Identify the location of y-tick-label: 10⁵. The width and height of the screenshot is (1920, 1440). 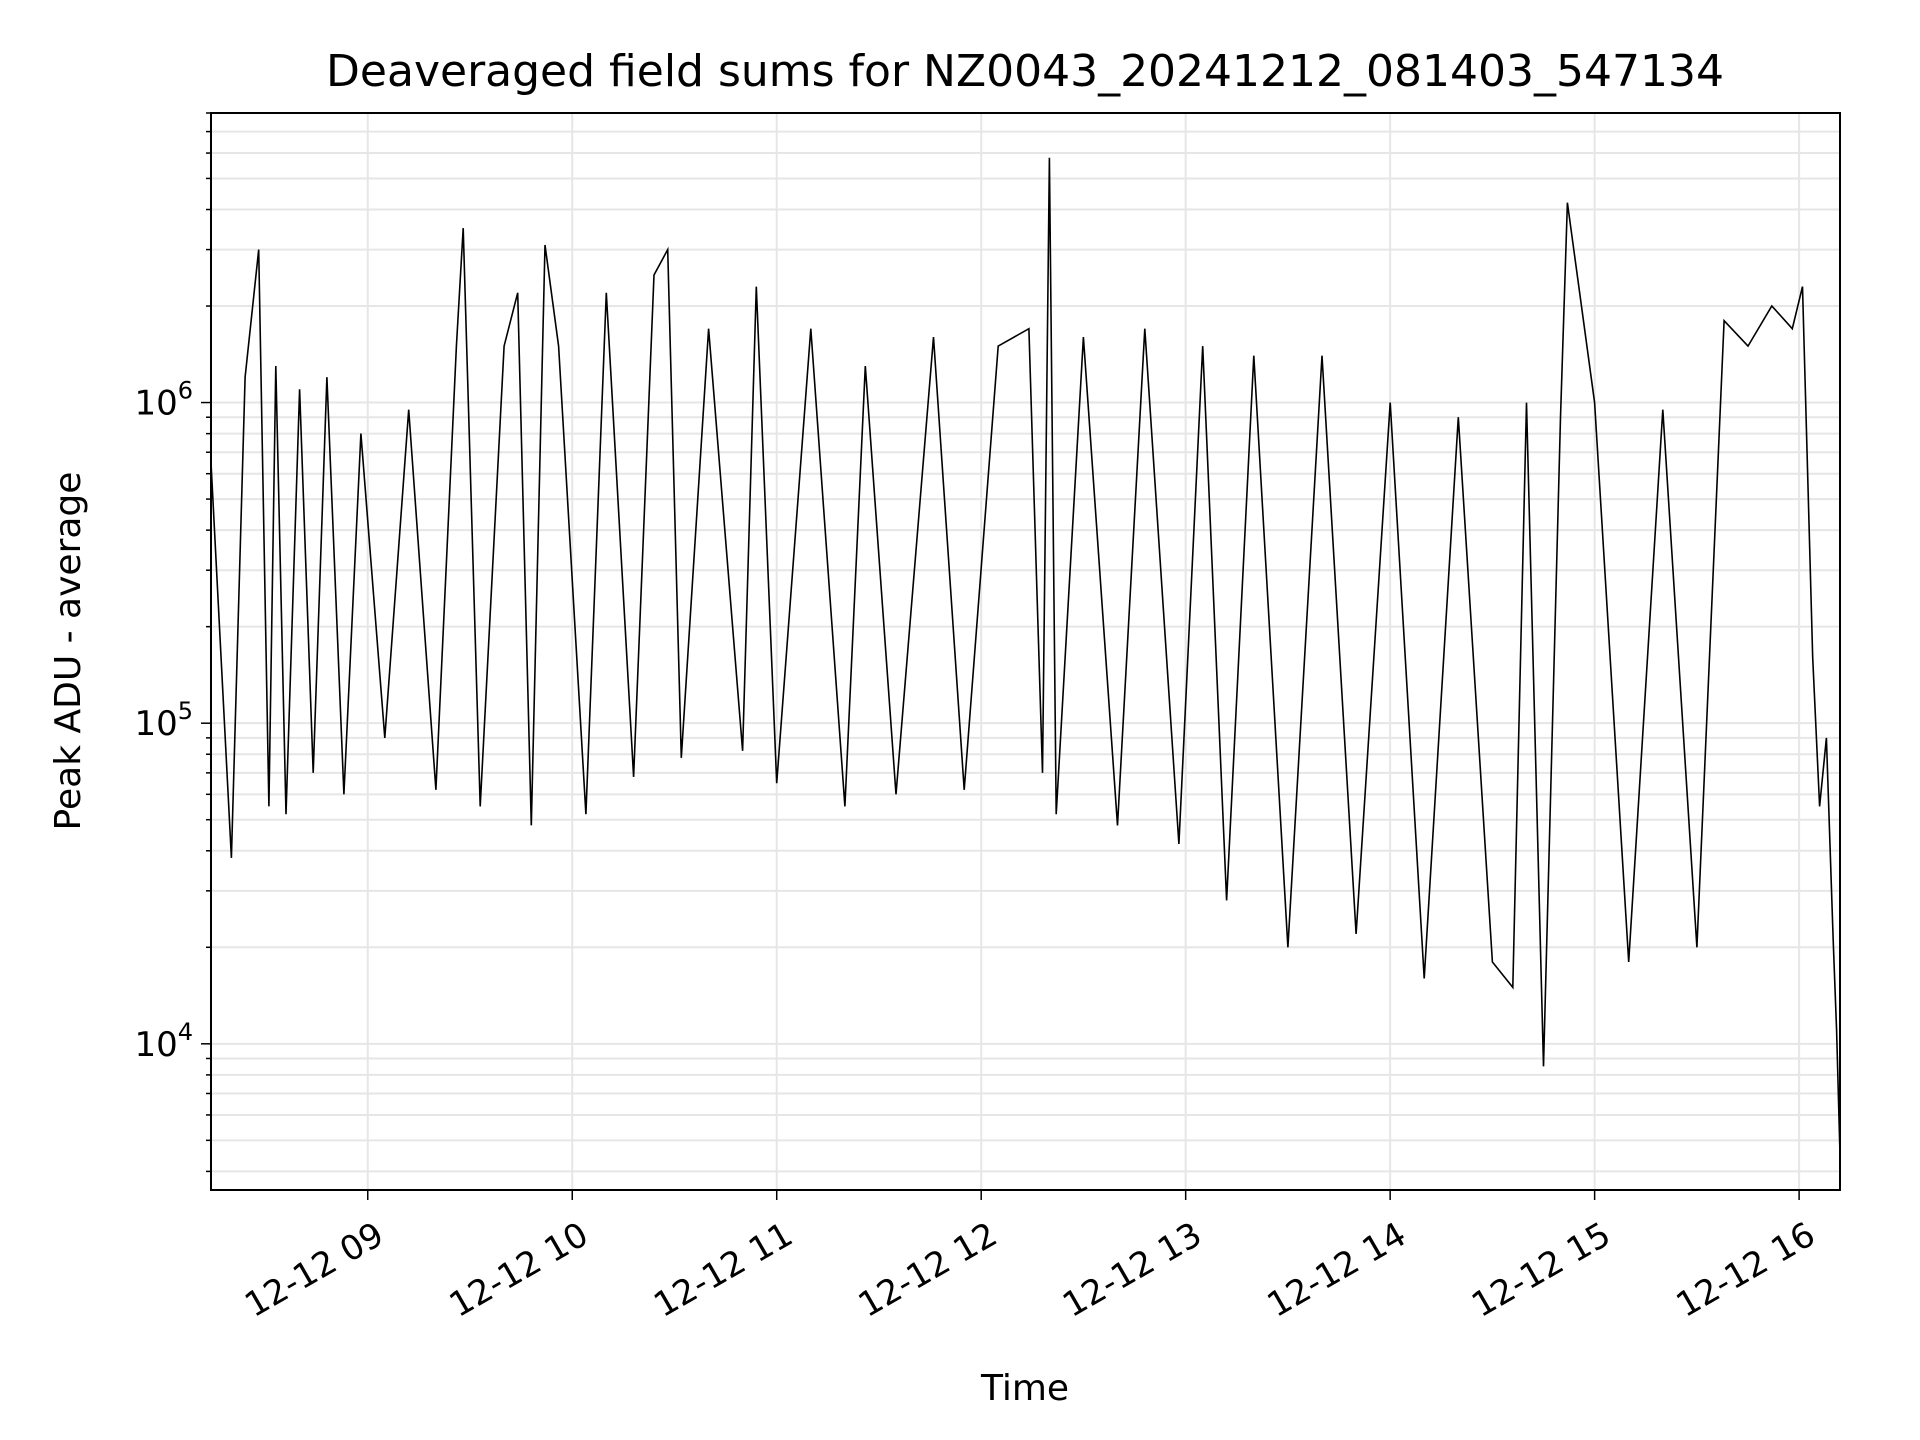
(163, 720).